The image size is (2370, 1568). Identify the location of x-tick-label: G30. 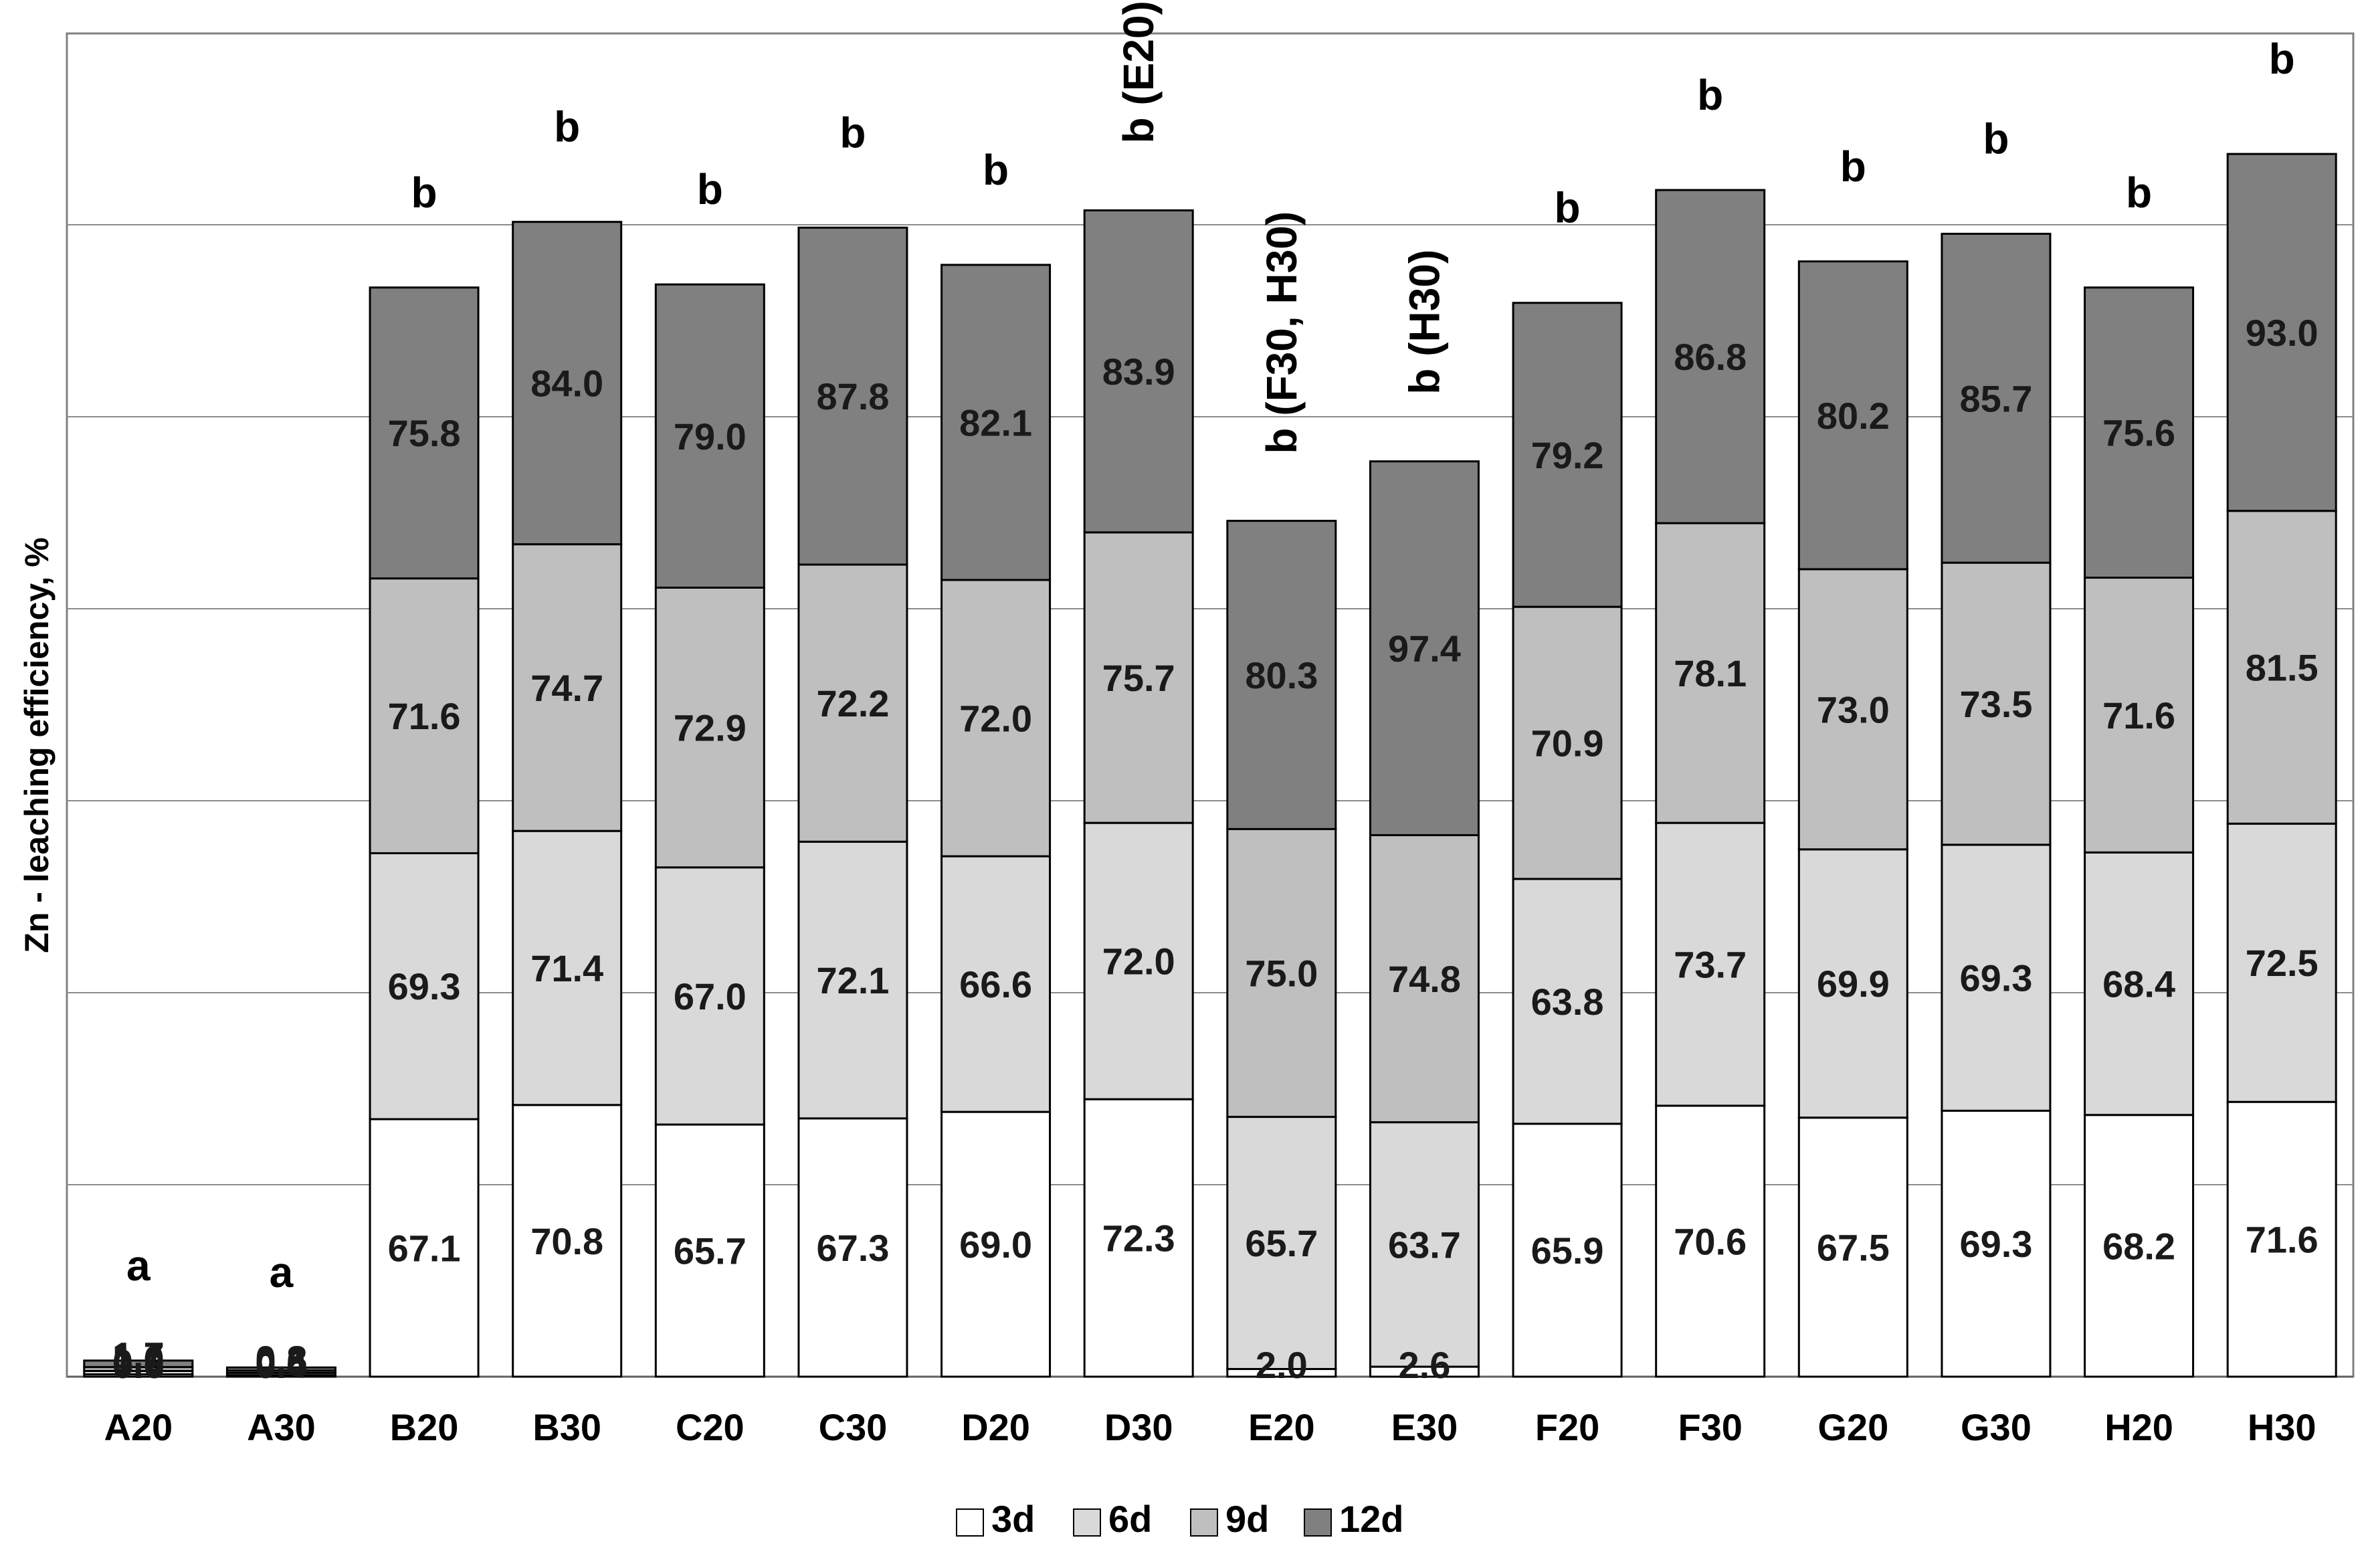
(1996, 1427).